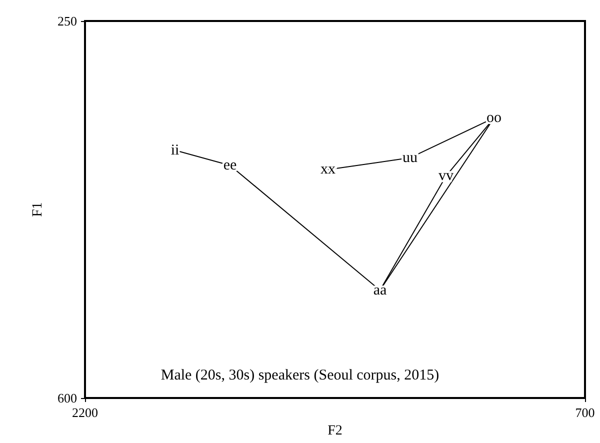 This screenshot has height=443, width=600. What do you see at coordinates (585, 412) in the screenshot?
I see `x-tick-label: 700` at bounding box center [585, 412].